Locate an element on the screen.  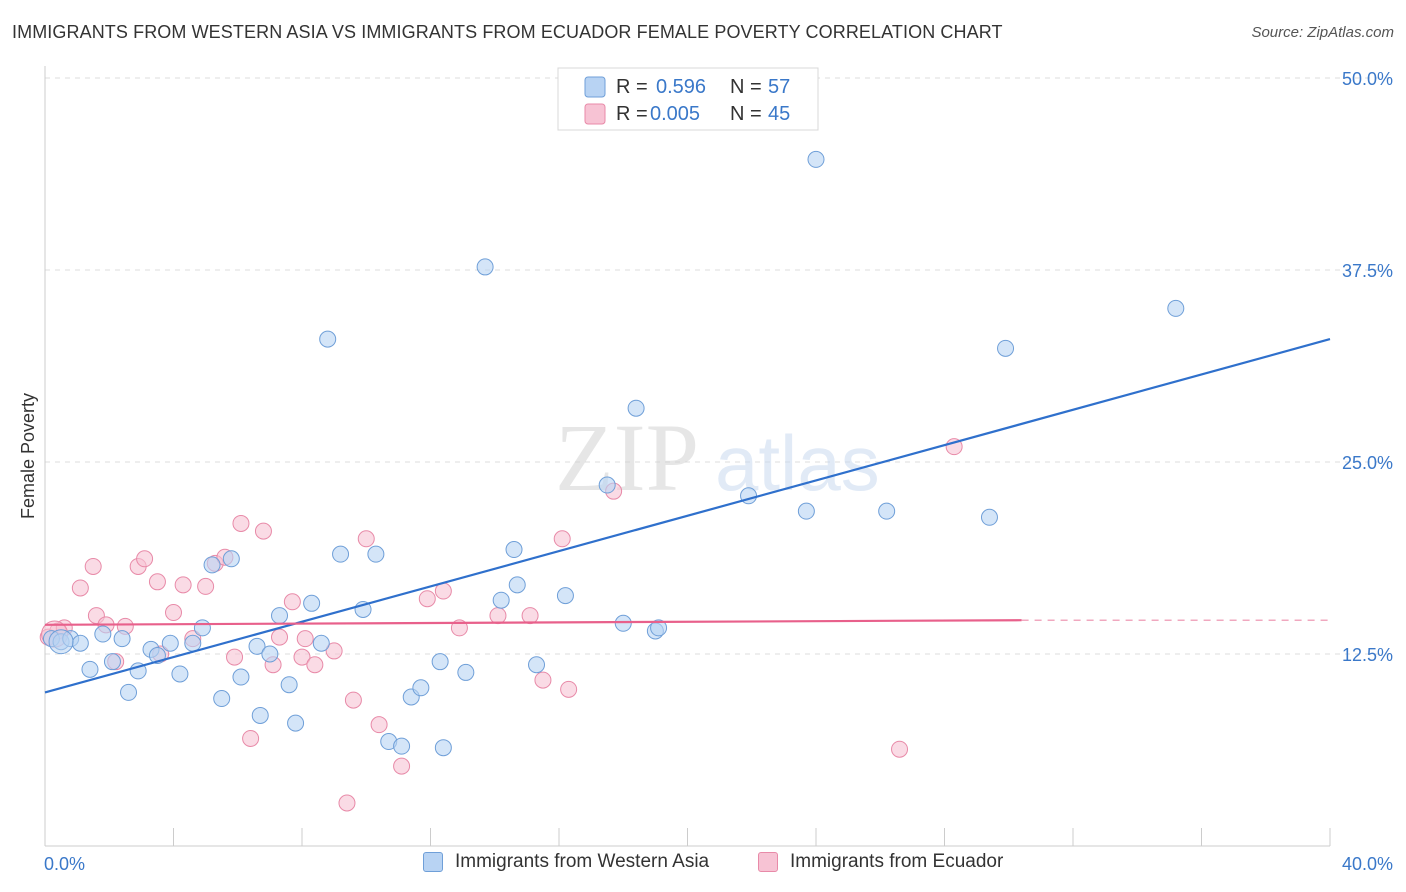
y-tick-labels: 12.5% 25.0% 37.5% 50.0% is located at coordinates (1367, 367).